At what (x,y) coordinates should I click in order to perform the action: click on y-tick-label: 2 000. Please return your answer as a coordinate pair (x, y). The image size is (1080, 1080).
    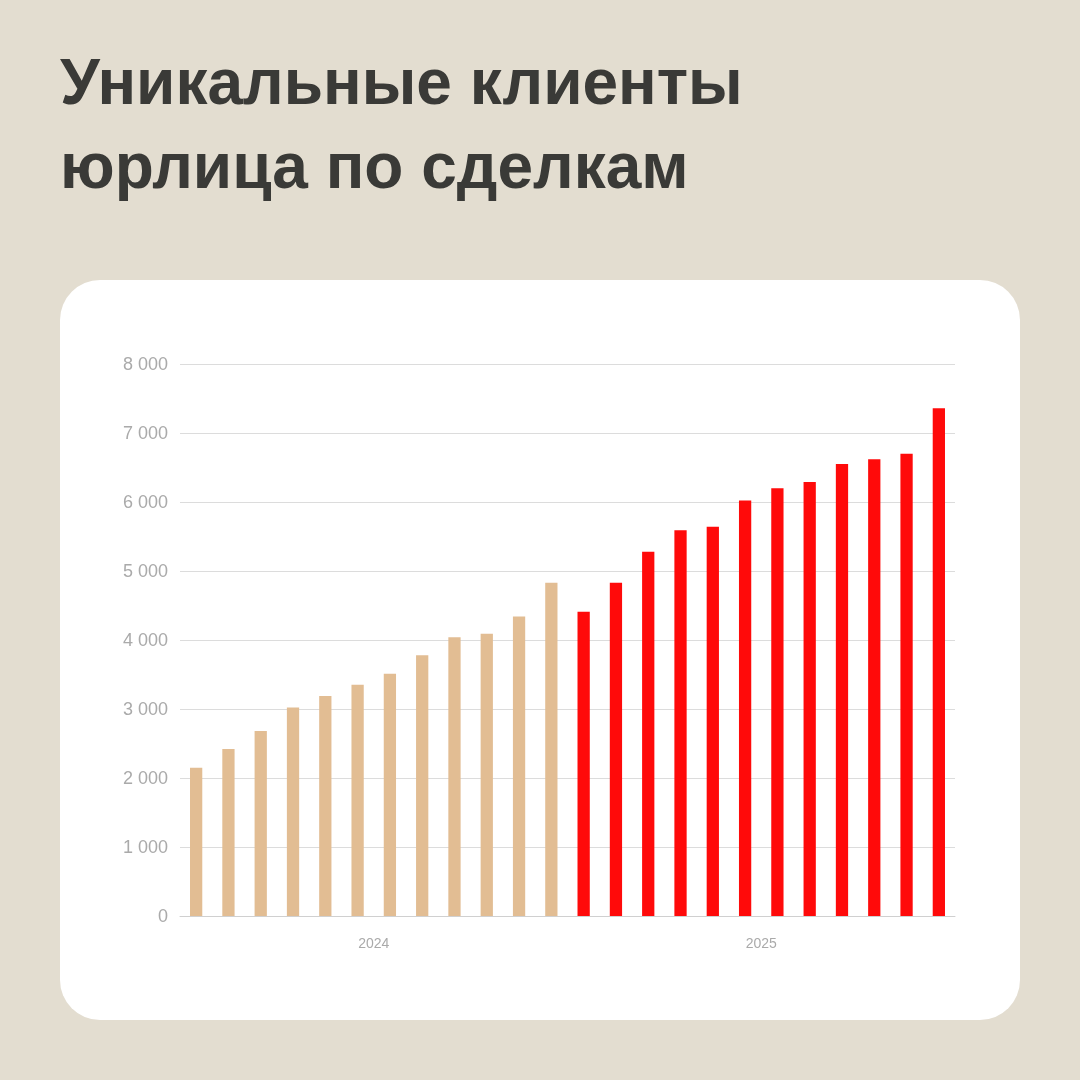
    Looking at the image, I should click on (145, 778).